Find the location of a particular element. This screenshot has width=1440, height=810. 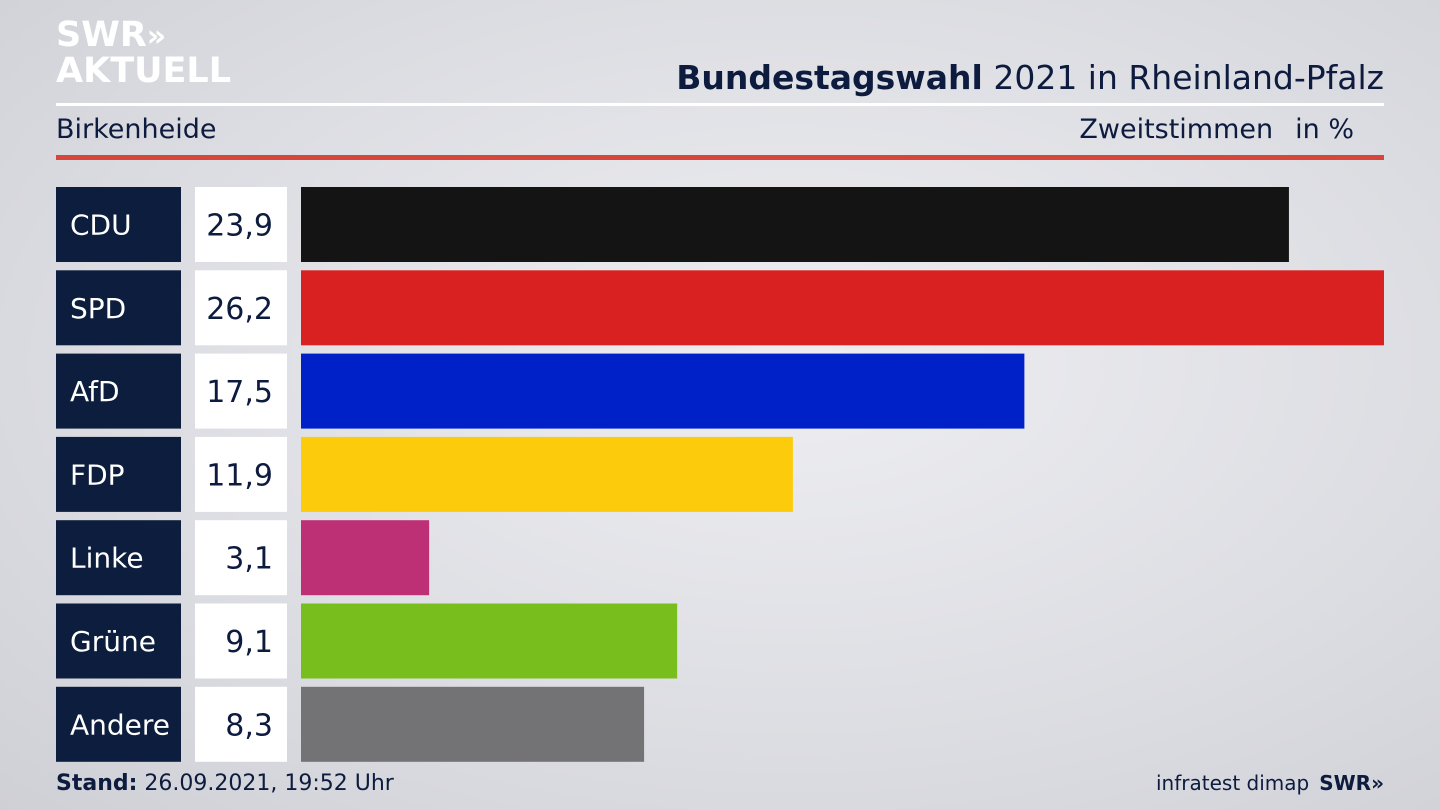

logo-text-swr: SWR is located at coordinates (101, 35).